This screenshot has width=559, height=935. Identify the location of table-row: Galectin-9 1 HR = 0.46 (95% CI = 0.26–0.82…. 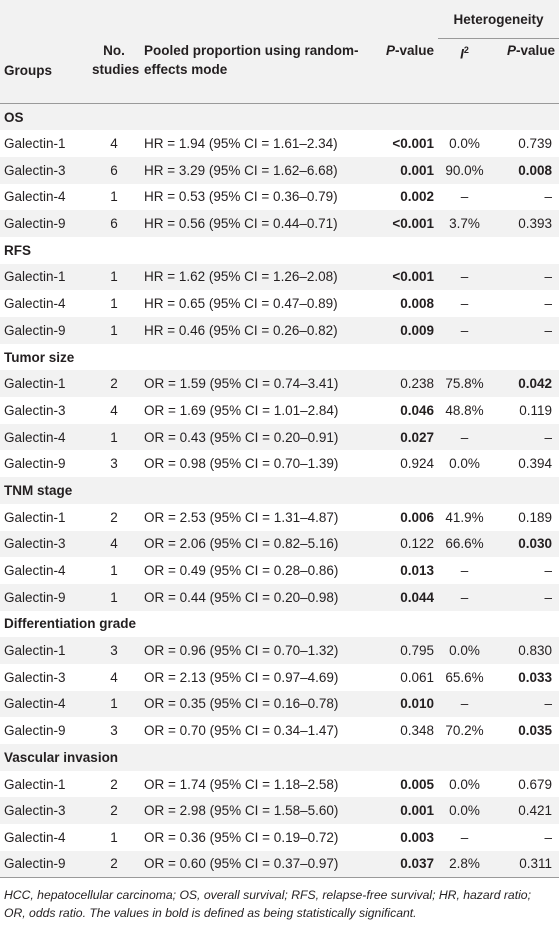
(279, 330).